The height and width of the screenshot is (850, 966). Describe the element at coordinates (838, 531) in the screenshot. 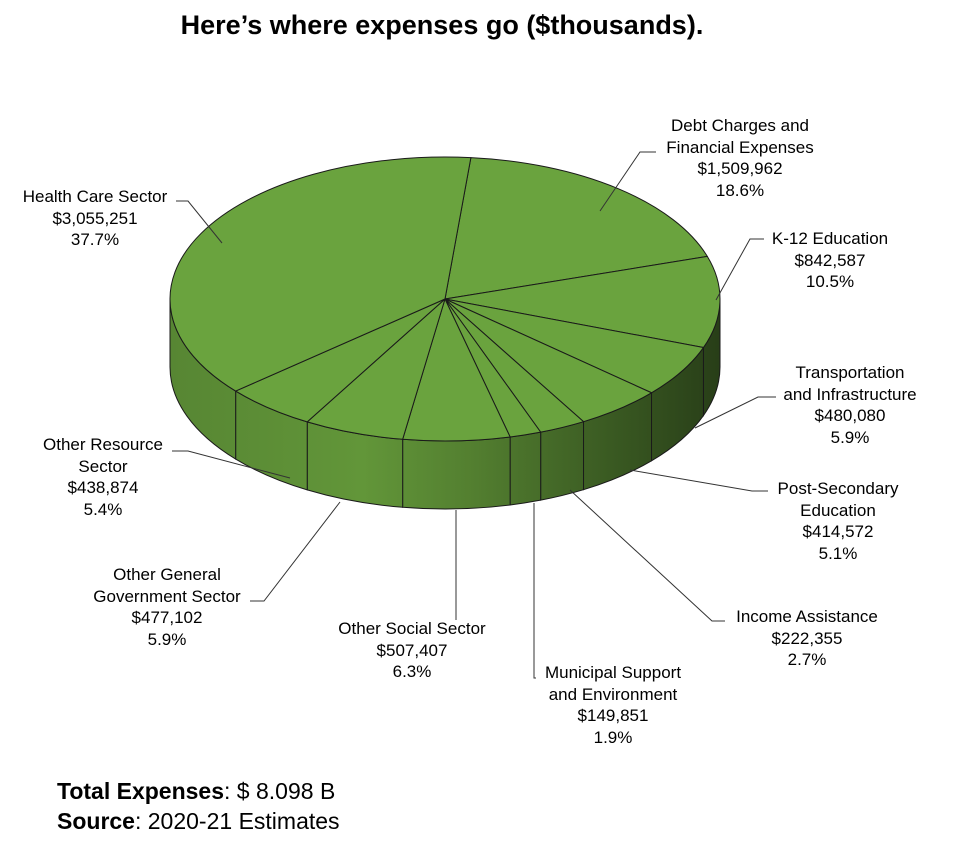

I see `slice-value: $414,572` at that location.